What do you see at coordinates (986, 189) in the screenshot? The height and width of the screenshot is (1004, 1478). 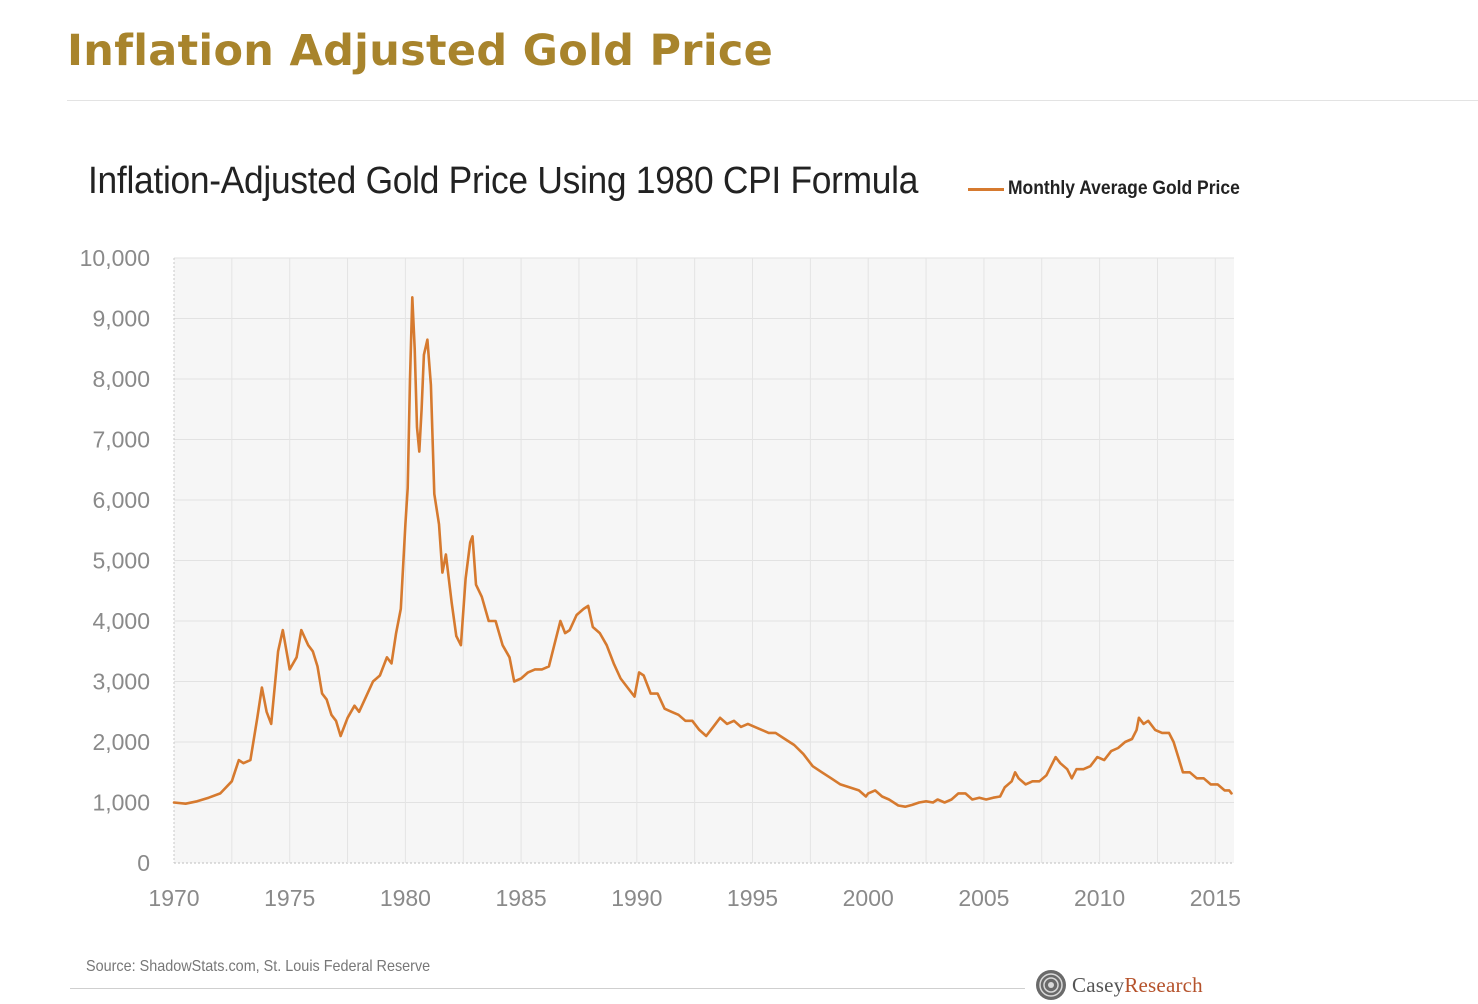 I see `legend-swatch` at bounding box center [986, 189].